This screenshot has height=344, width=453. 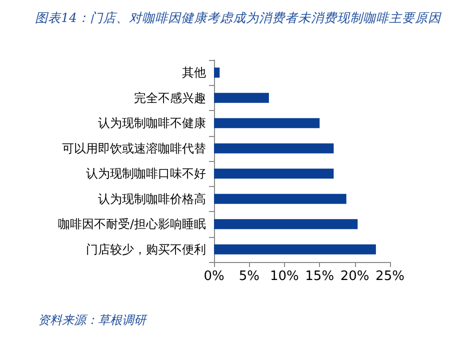 What do you see at coordinates (284, 276) in the screenshot?
I see `x-tick-label: 10%` at bounding box center [284, 276].